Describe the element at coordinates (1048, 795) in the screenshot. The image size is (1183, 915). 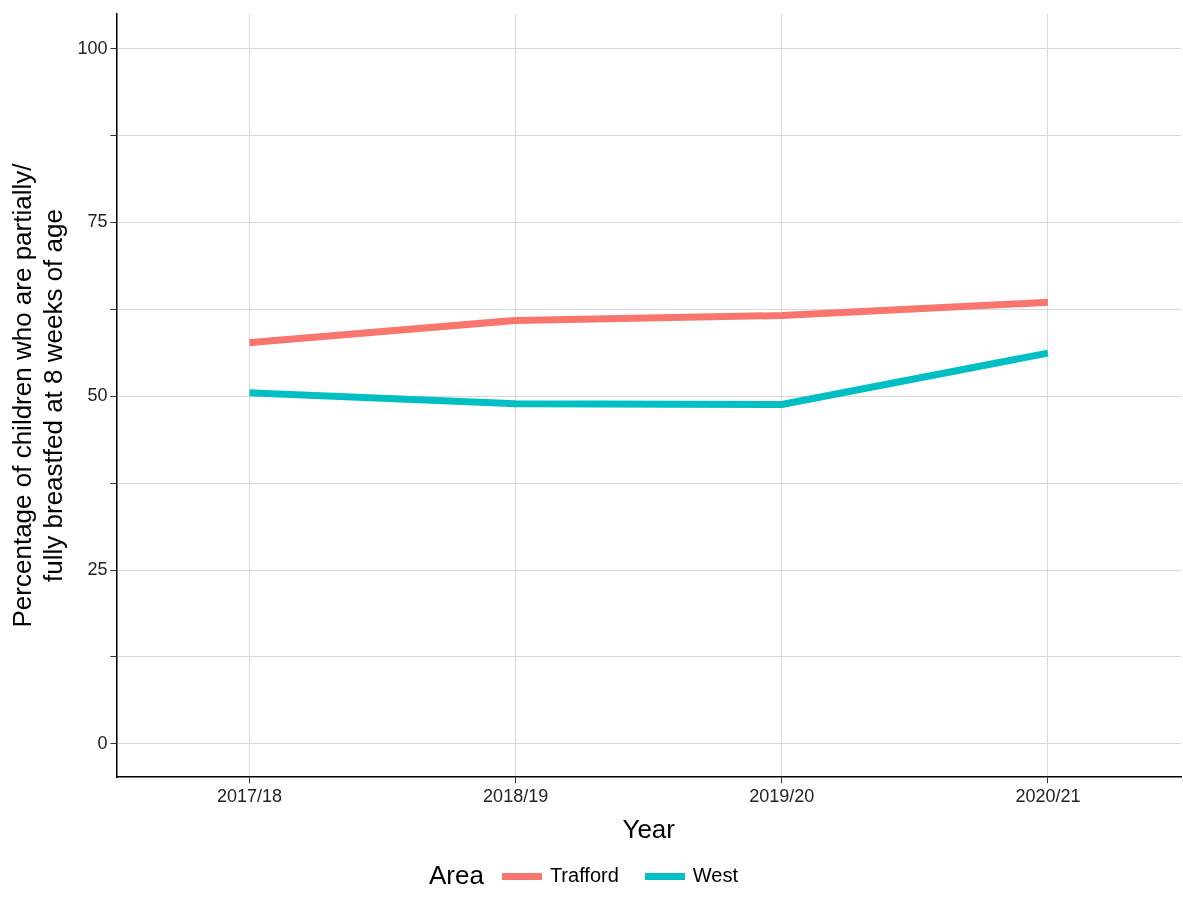
I see `x-tick-label: 2020/21` at that location.